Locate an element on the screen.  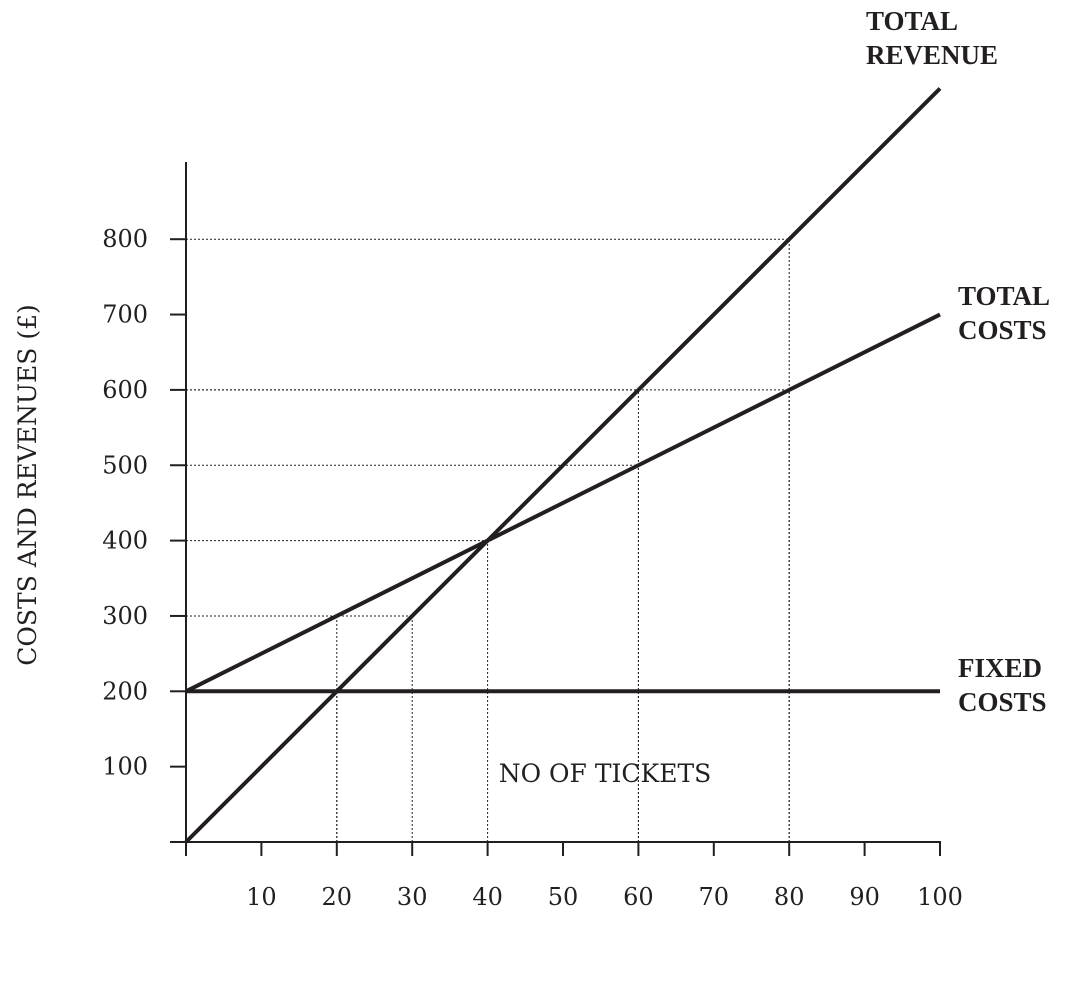
y-axis-title: COSTS AND REVENUES (£) is located at coordinates (27, 484).